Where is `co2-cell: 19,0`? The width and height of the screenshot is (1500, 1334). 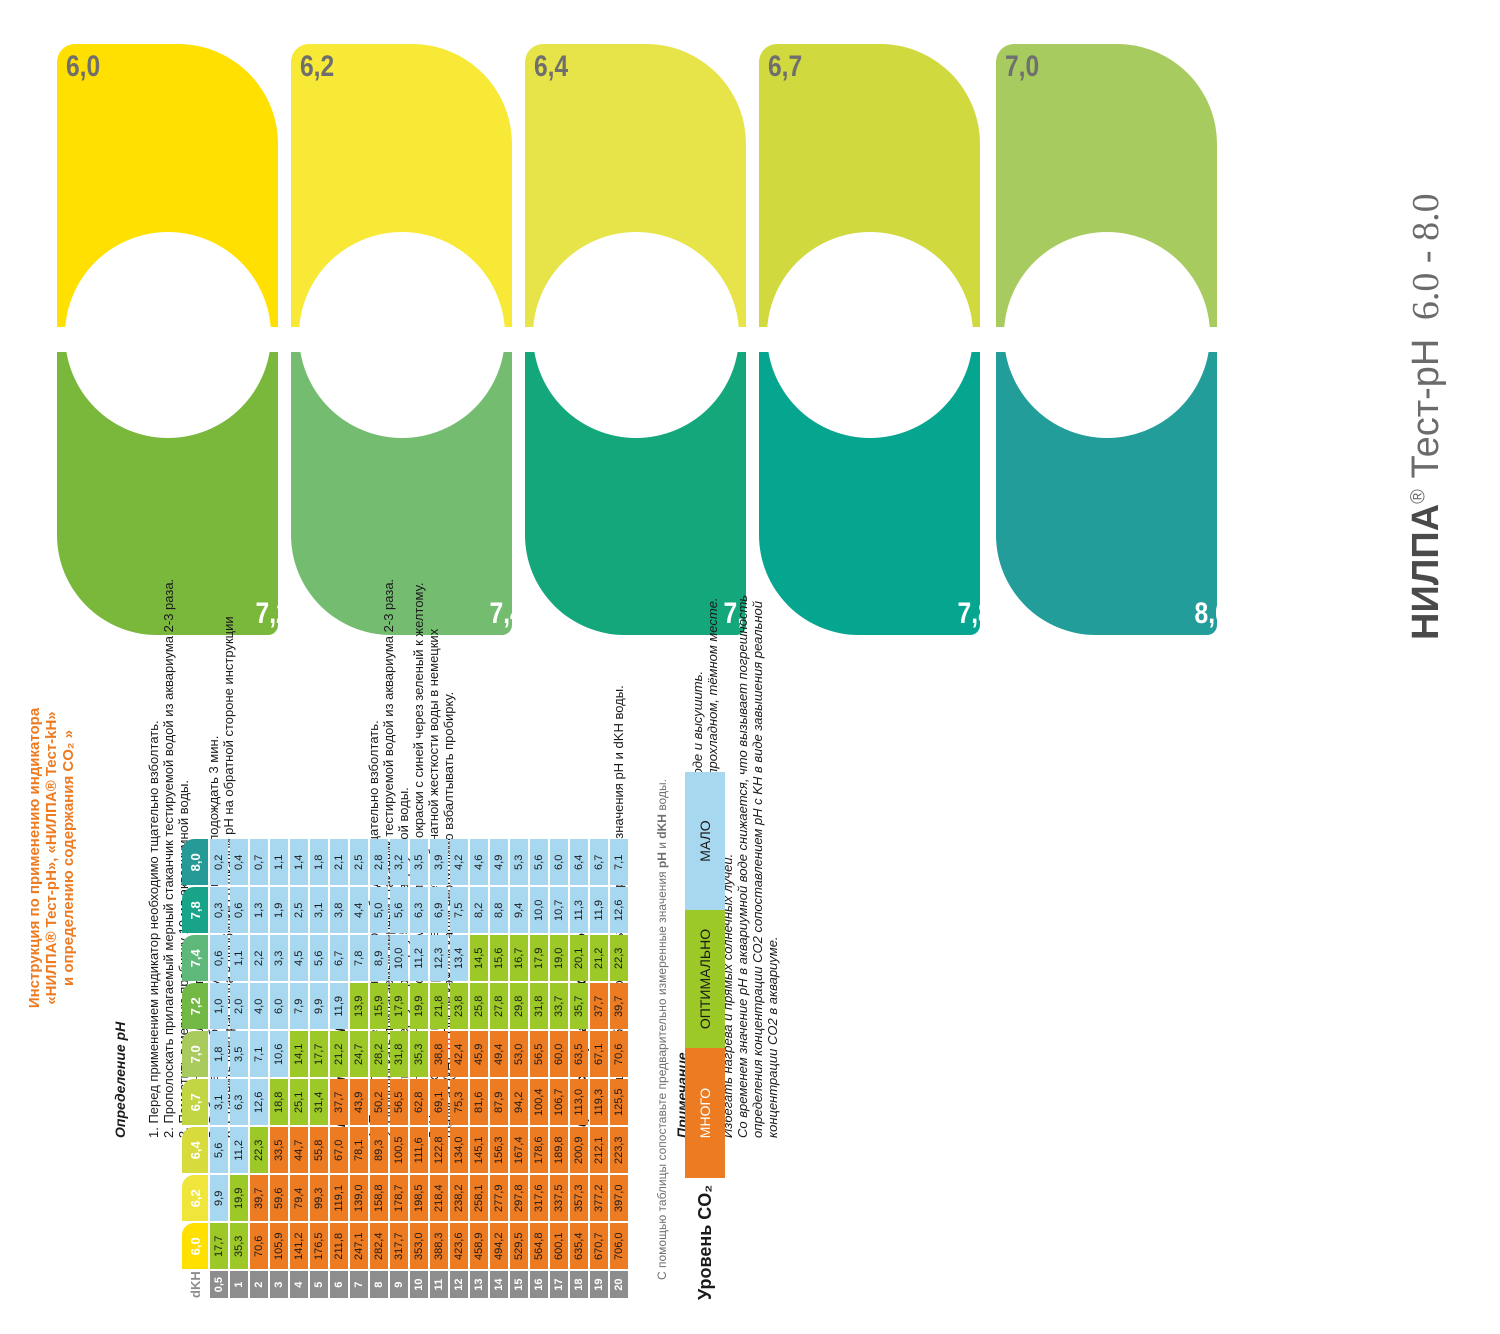
co2-cell: 19,0 is located at coordinates (559, 958).